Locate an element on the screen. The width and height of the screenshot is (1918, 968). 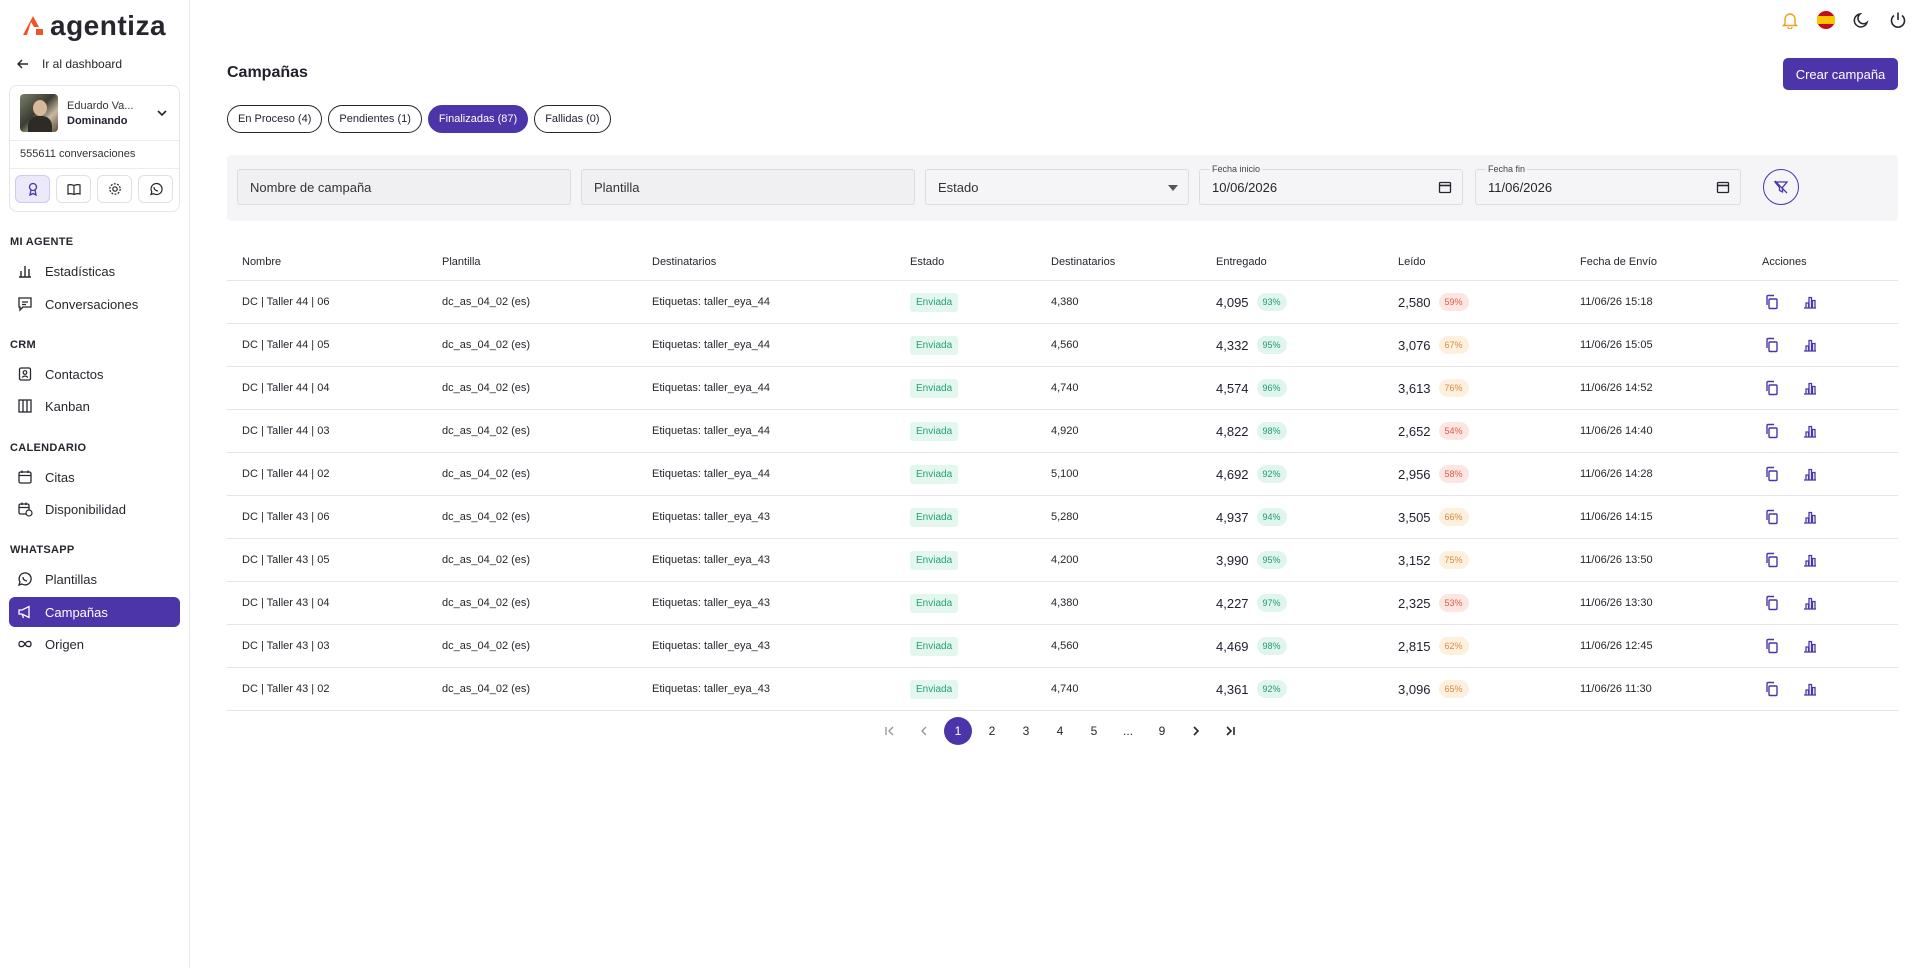
notifications-button is located at coordinates (1790, 20).